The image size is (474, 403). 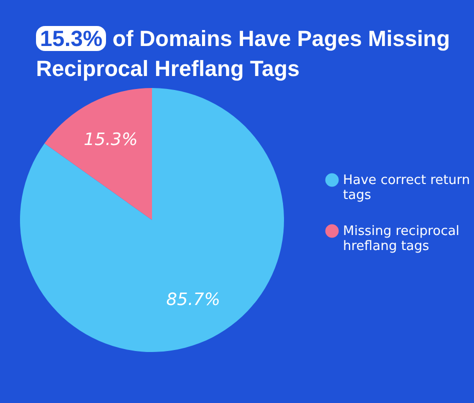 What do you see at coordinates (111, 140) in the screenshot?
I see `data-label: 15.3%` at bounding box center [111, 140].